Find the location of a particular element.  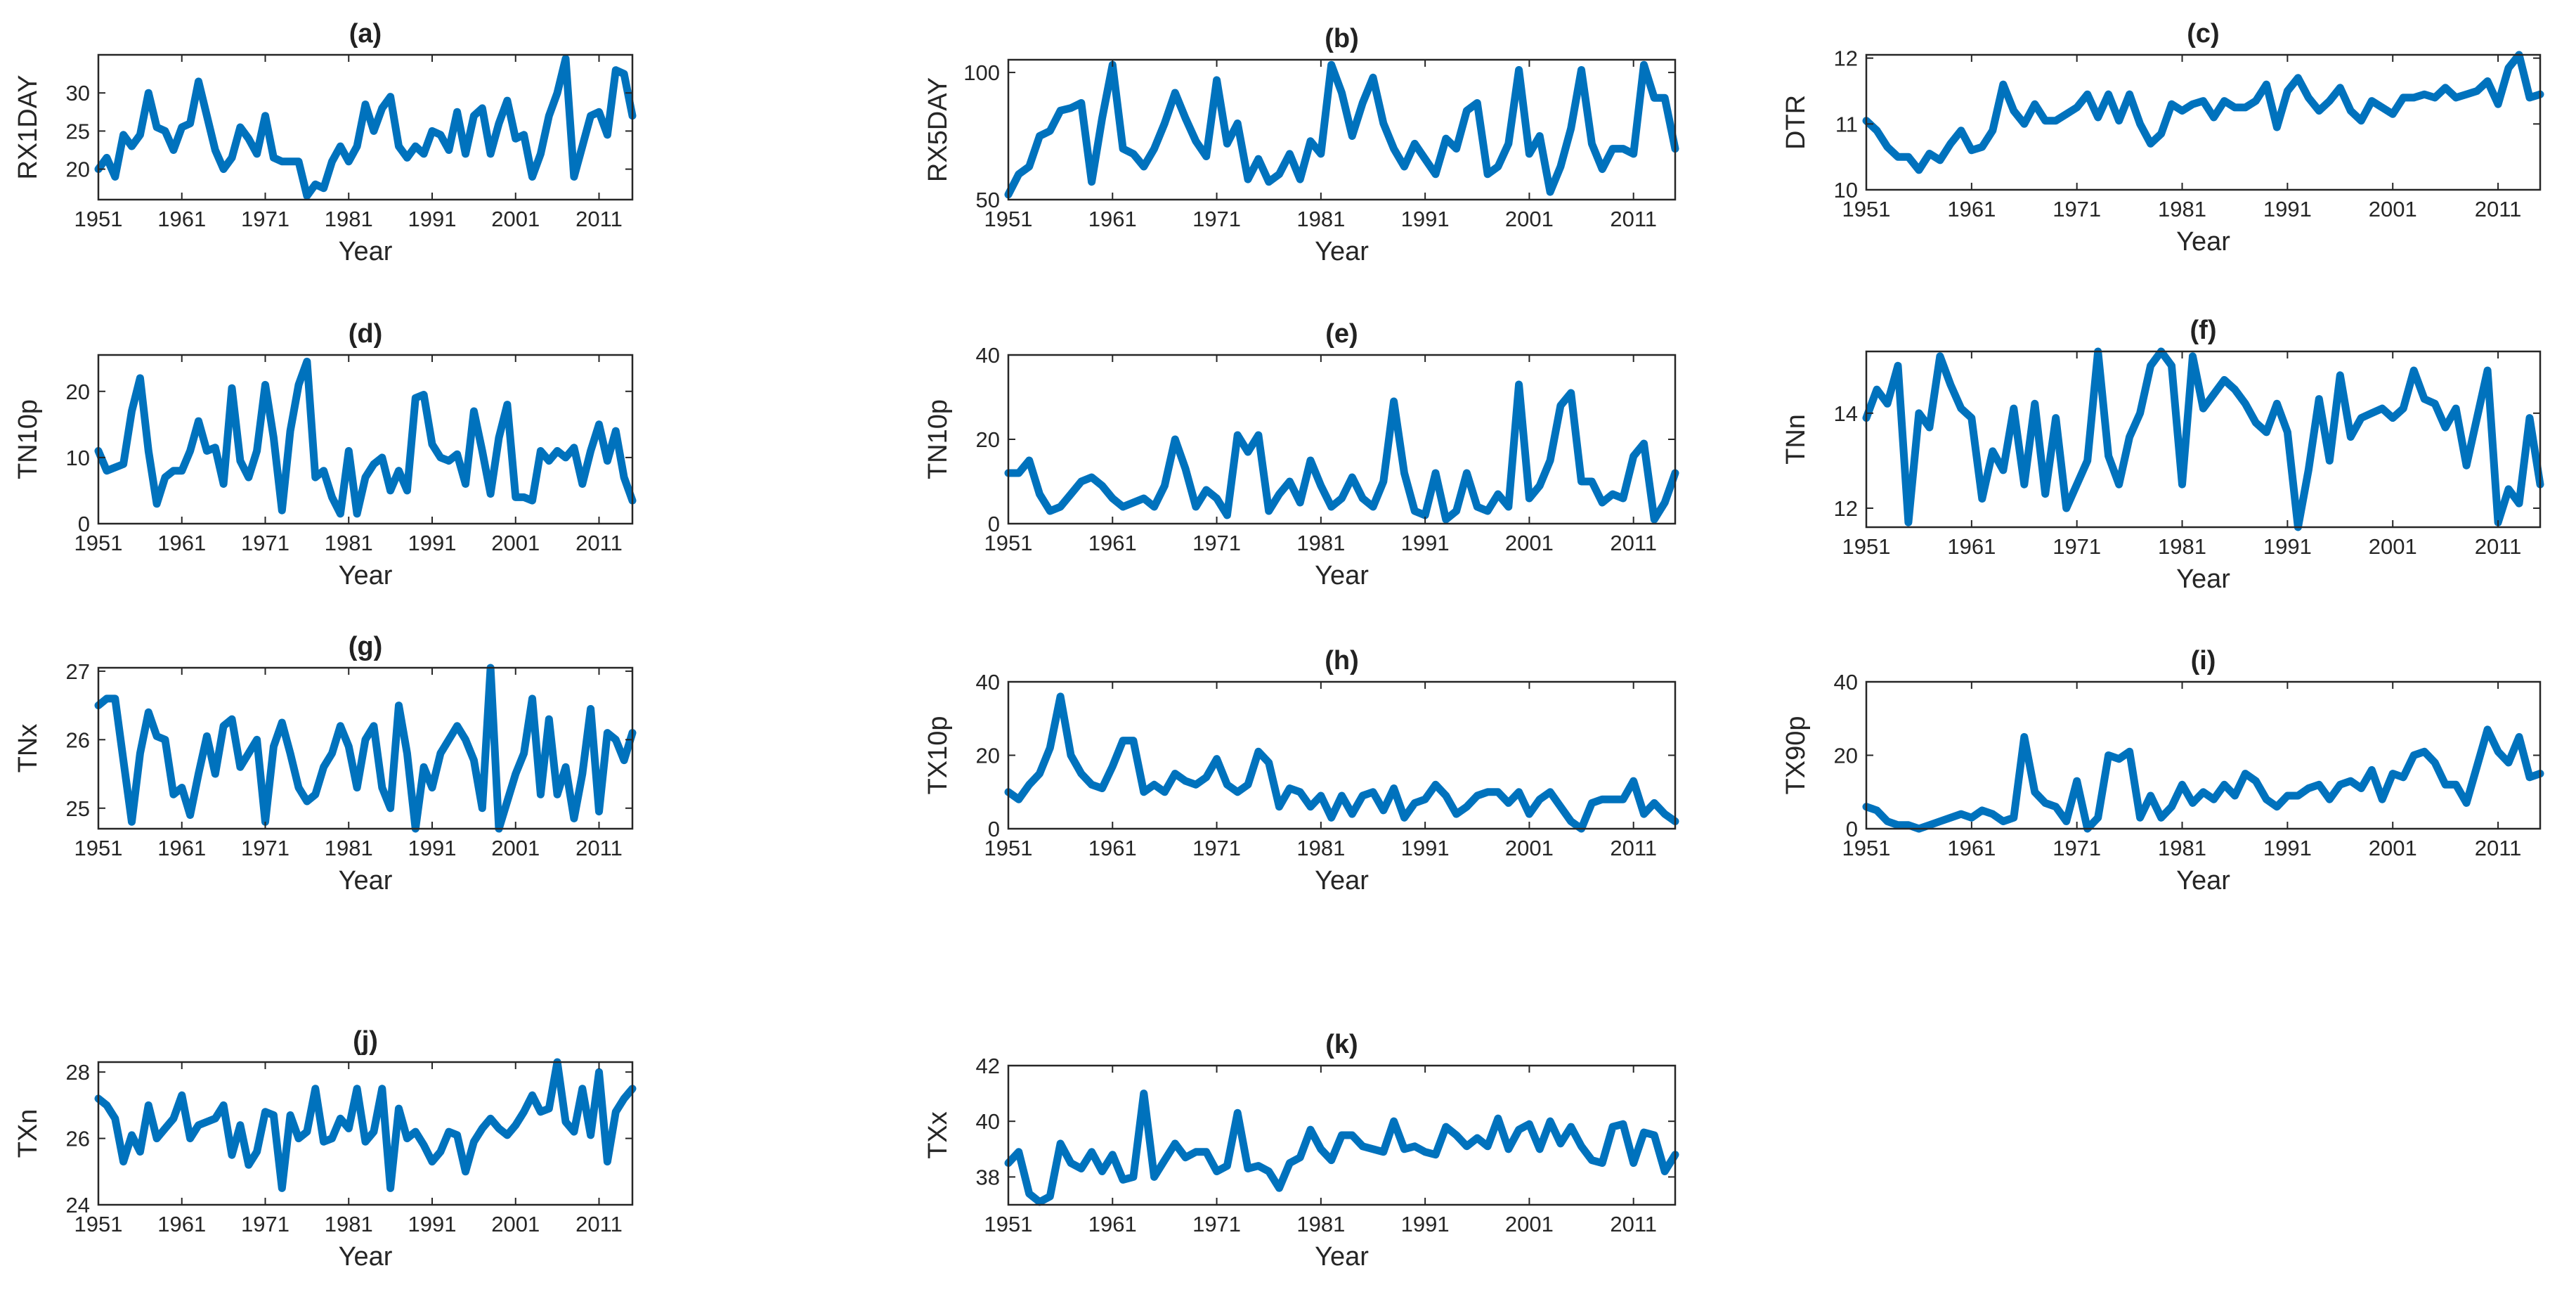

panel-e-series-line is located at coordinates (1341, 452).